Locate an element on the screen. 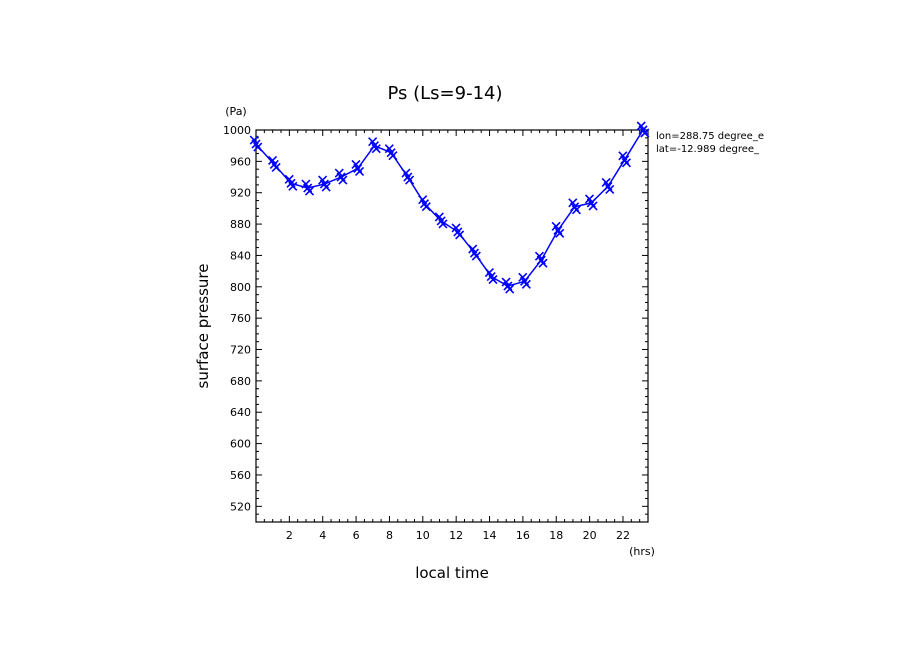 The height and width of the screenshot is (654, 904). y-tick-label: 800 is located at coordinates (240, 287).